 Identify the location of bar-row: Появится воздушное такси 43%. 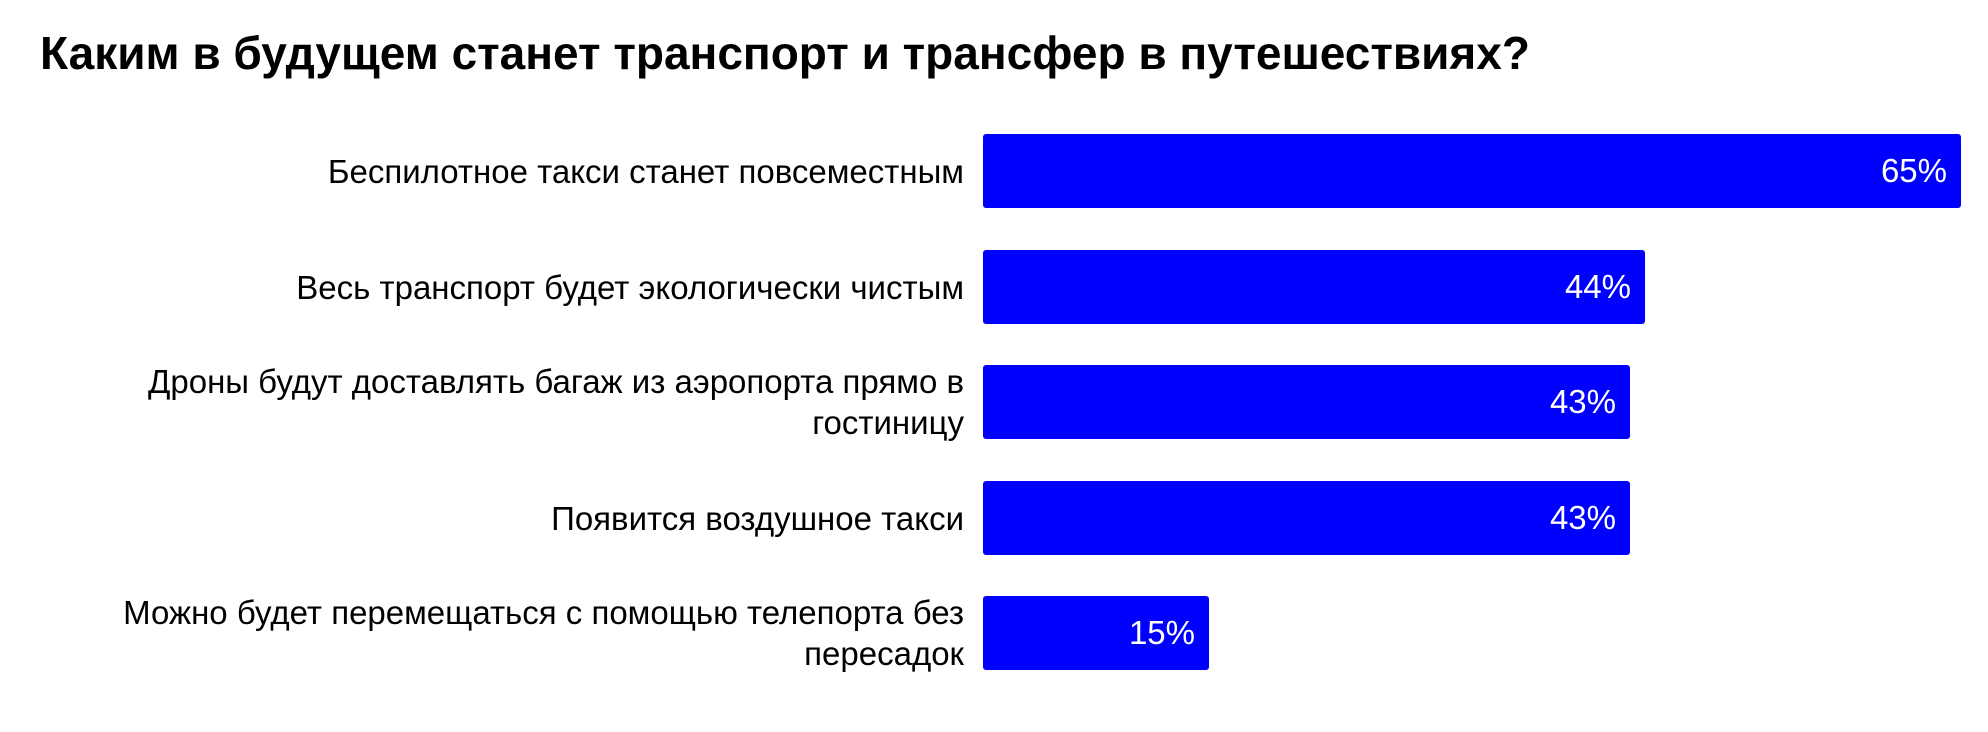
(994, 518).